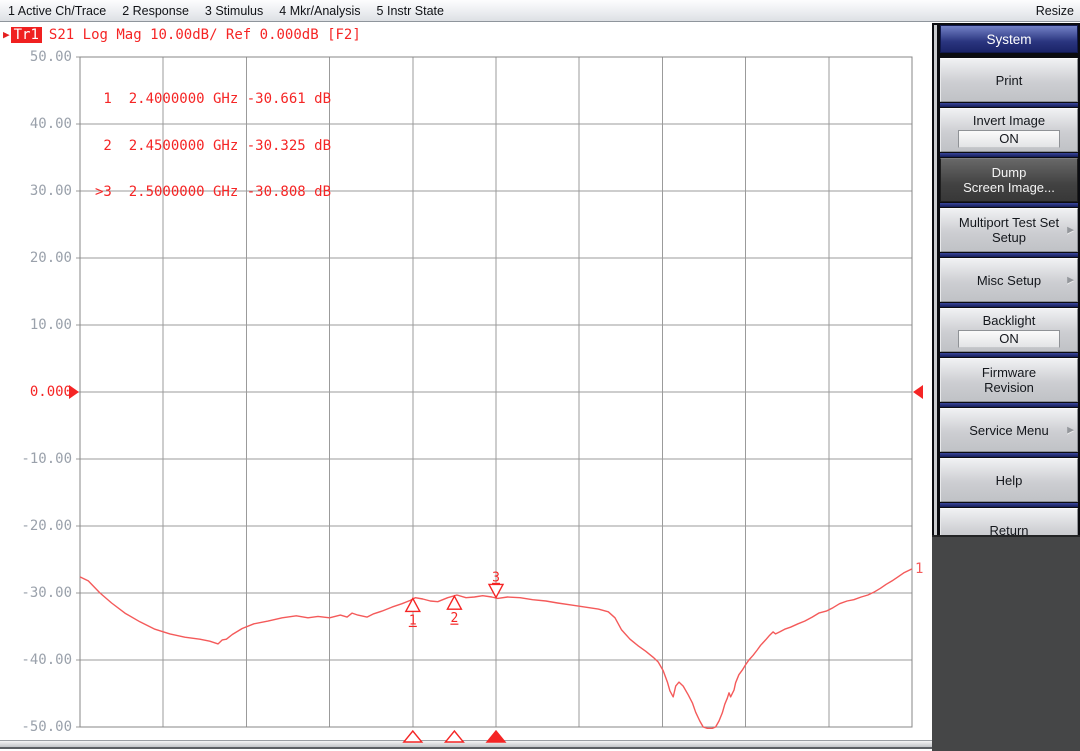 Image resolution: width=1080 pixels, height=751 pixels. Describe the element at coordinates (454, 736) in the screenshot. I see `stimulus-marker-2-icon` at that location.